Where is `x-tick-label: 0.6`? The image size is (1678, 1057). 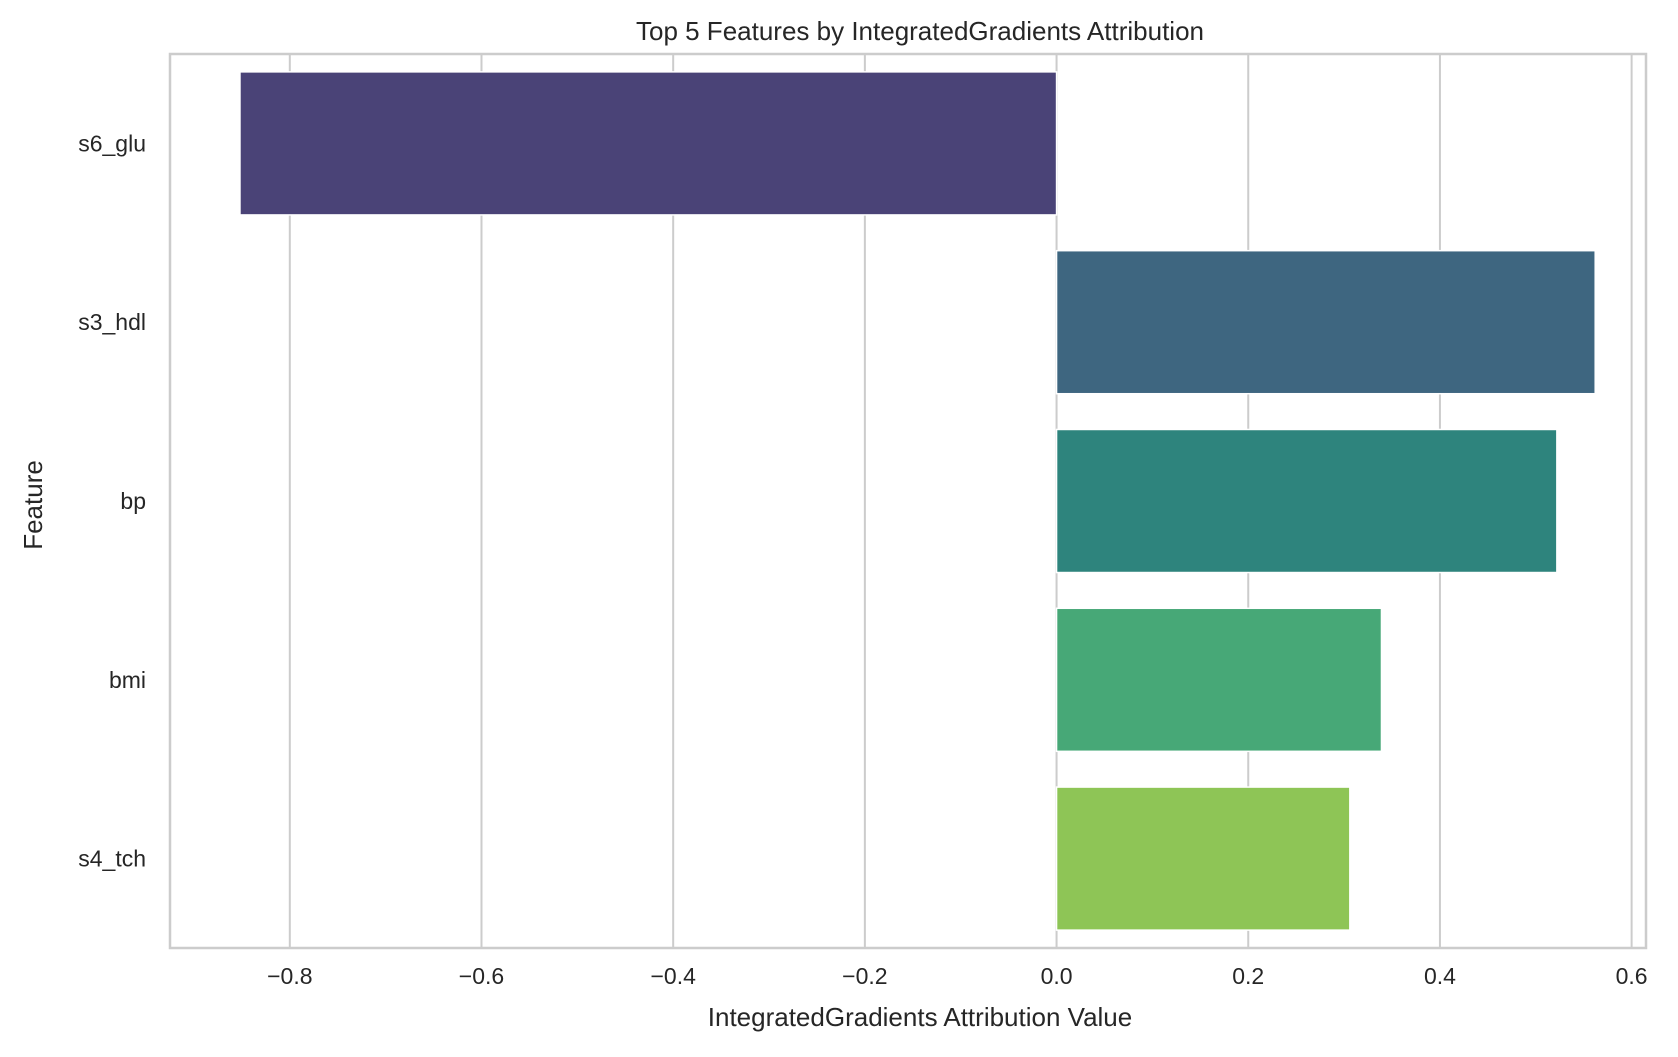 x-tick-label: 0.6 is located at coordinates (1632, 976).